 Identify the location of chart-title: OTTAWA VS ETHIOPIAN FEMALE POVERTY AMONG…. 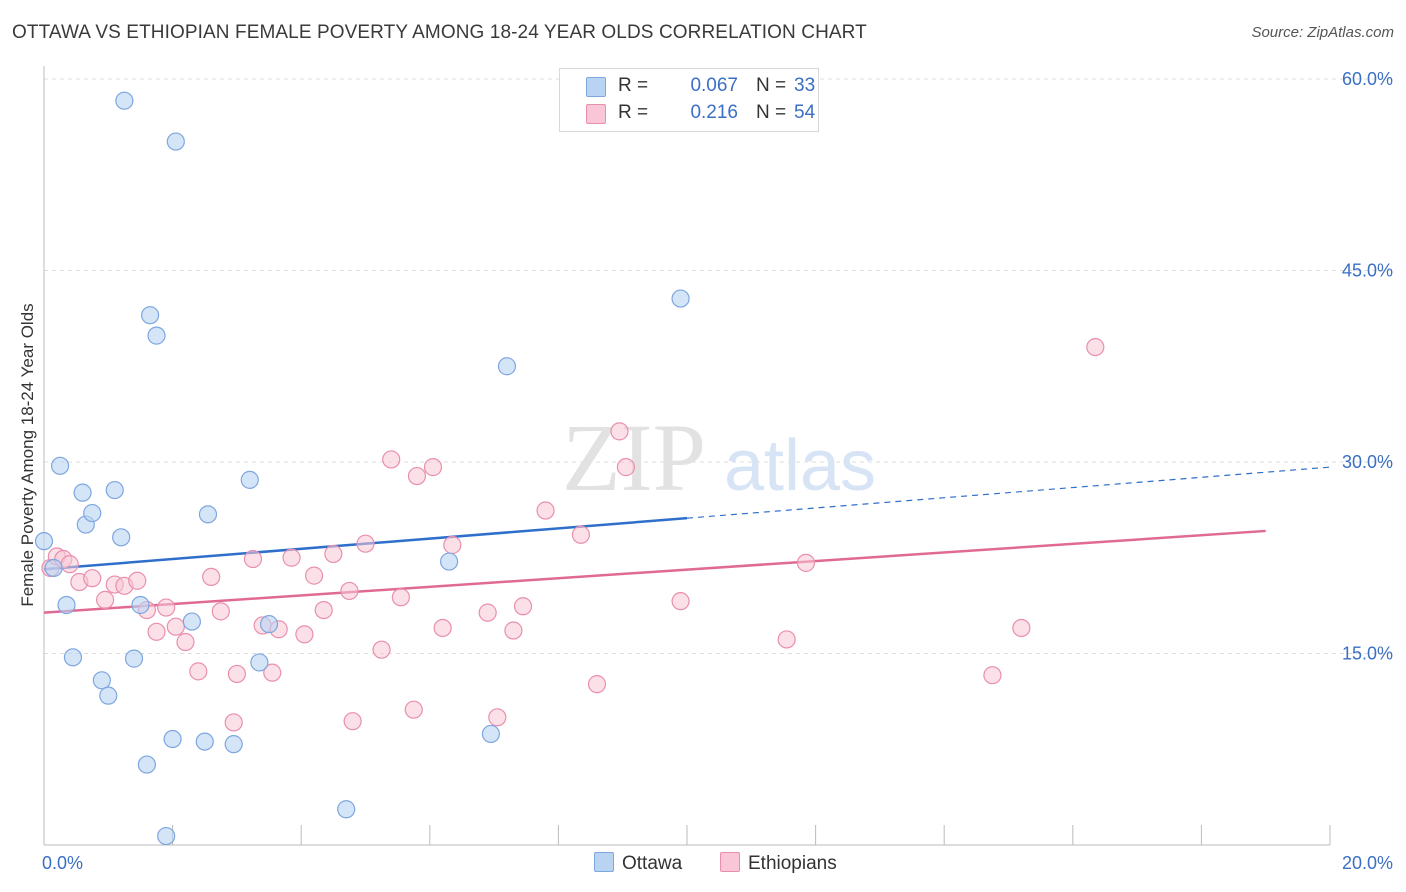
(439, 32).